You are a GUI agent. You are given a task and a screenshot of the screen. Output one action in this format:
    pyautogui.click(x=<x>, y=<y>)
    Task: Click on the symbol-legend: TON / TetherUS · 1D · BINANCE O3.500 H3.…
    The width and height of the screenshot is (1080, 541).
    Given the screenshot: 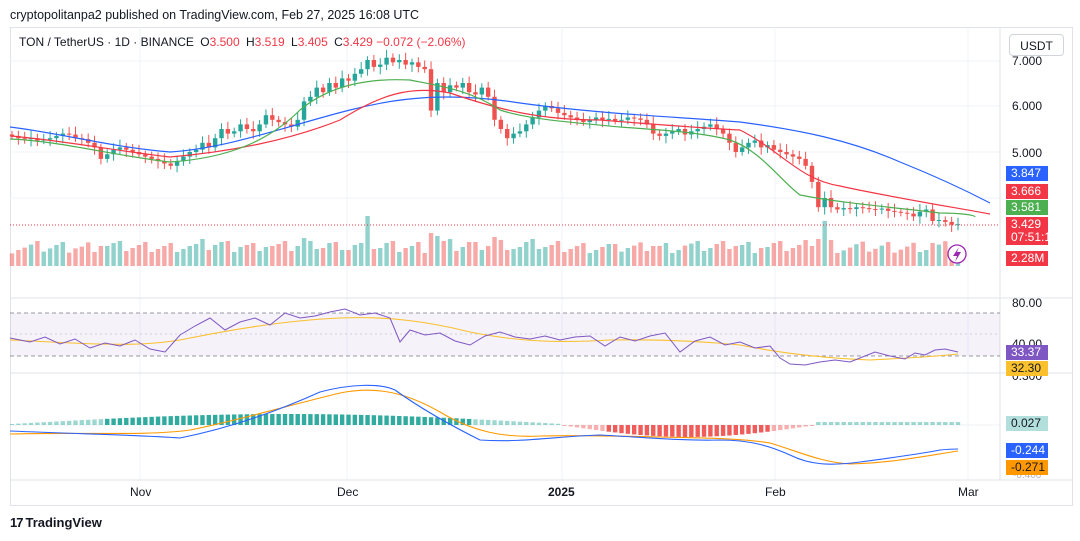 What is the action you would take?
    pyautogui.click(x=242, y=42)
    